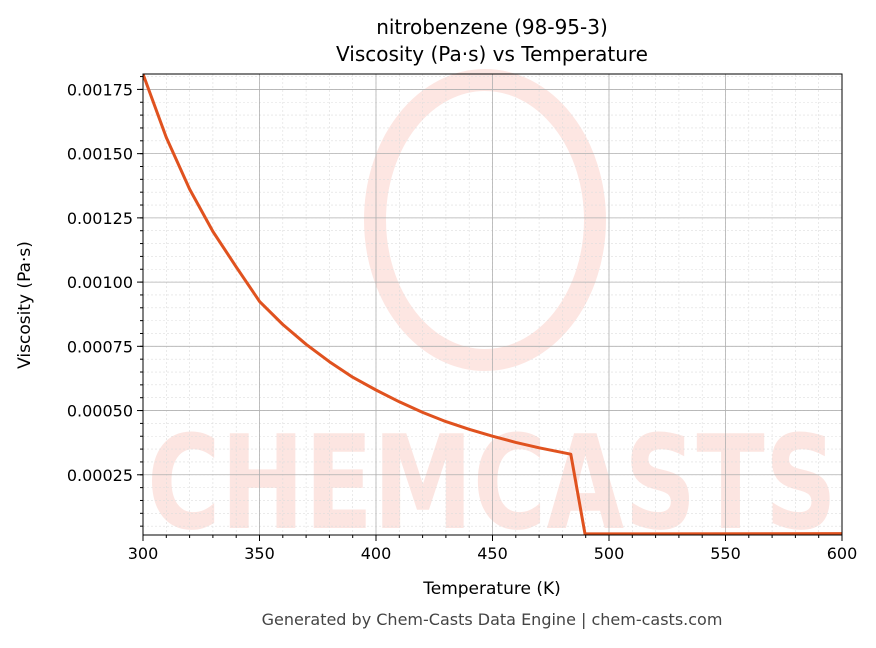 This screenshot has height=648, width=876. What do you see at coordinates (100, 89) in the screenshot?
I see `y-tick-label: 0.00175` at bounding box center [100, 89].